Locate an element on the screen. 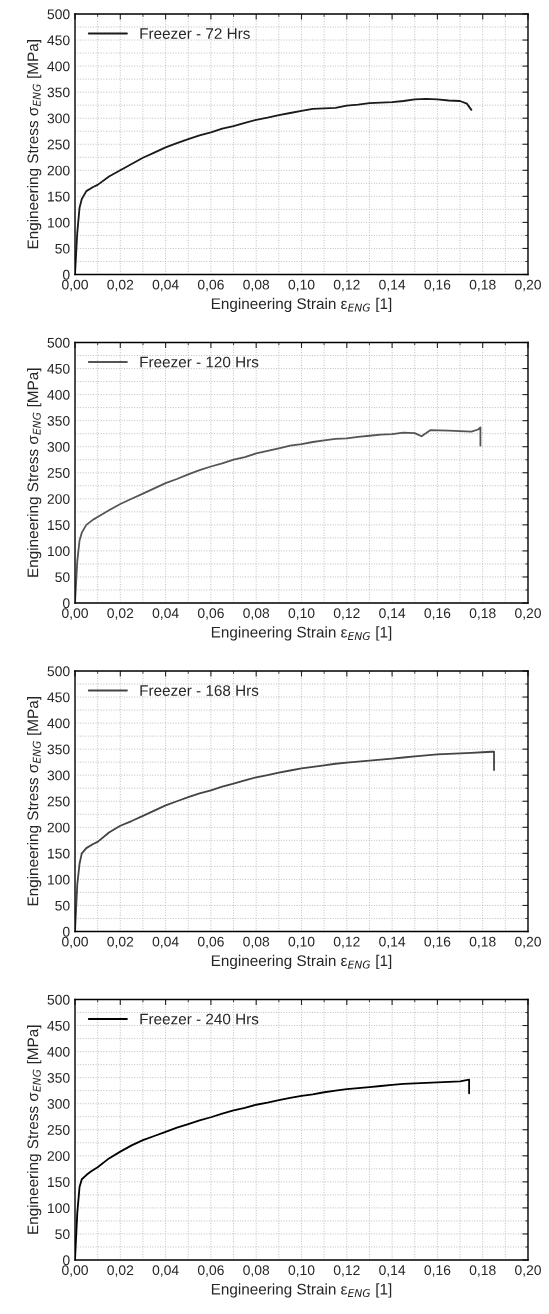 The width and height of the screenshot is (549, 1314). legend-label: Freezer - 168 Hrs is located at coordinates (199, 690).